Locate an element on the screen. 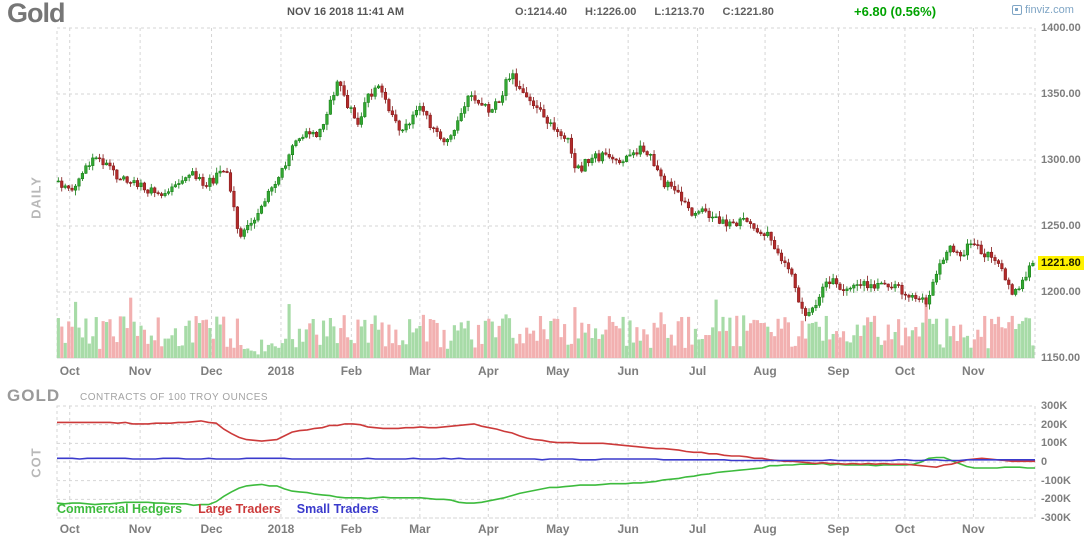  cot-symbol-label: GOLD is located at coordinates (34, 395).